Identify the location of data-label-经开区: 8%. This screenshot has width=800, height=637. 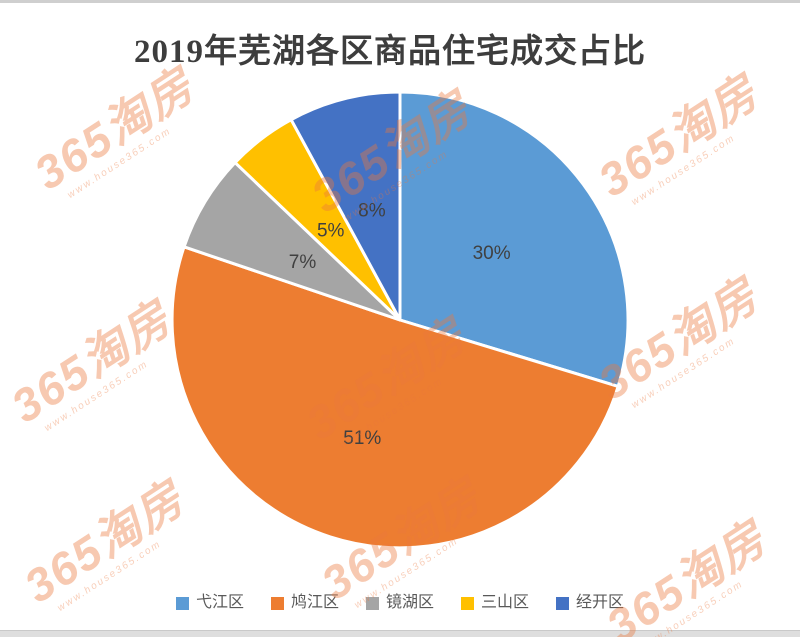
(372, 211).